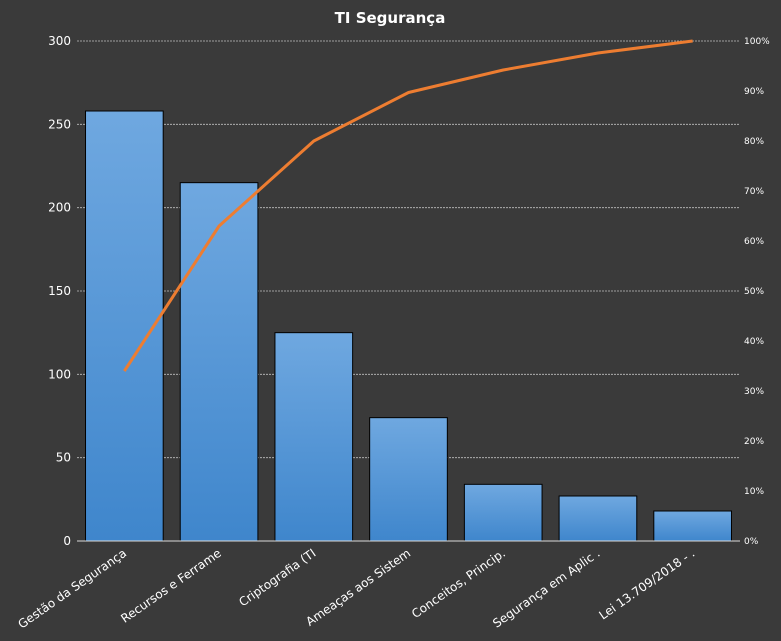  I want to click on x-tick-label: Recursos e Ferrame, so click(170, 586).